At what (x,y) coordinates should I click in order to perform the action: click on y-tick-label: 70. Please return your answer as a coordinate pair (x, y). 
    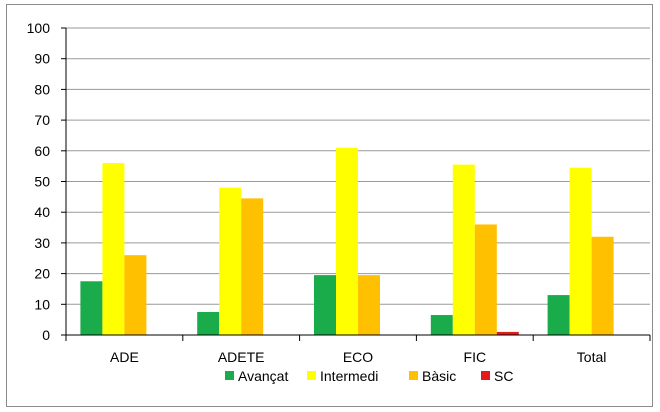
    Looking at the image, I should click on (42, 120).